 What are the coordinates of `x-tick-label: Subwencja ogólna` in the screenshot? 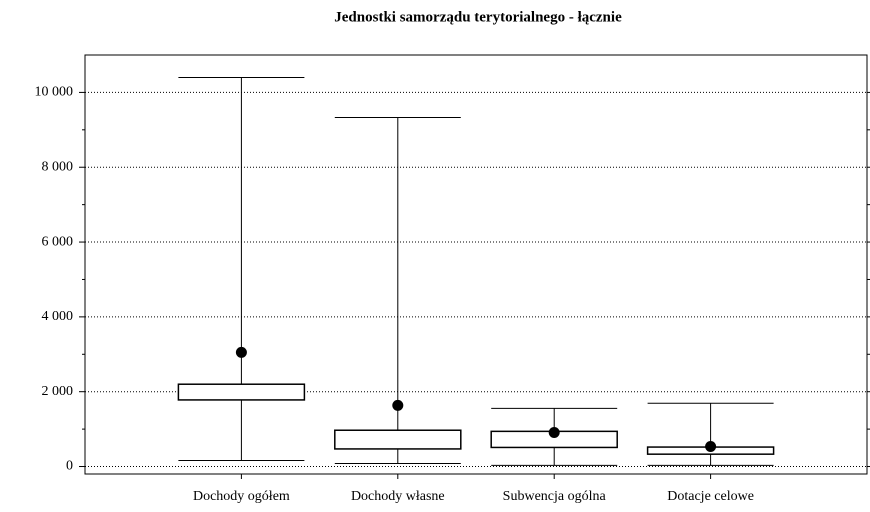 It's located at (555, 496).